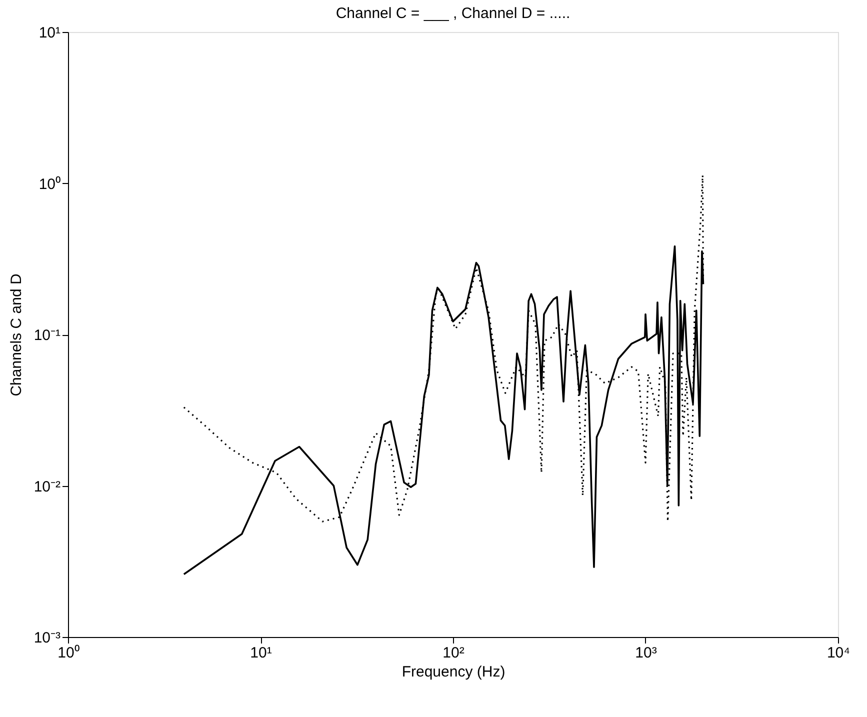 This screenshot has height=717, width=867. What do you see at coordinates (453, 653) in the screenshot?
I see `x-tick-label: 10²` at bounding box center [453, 653].